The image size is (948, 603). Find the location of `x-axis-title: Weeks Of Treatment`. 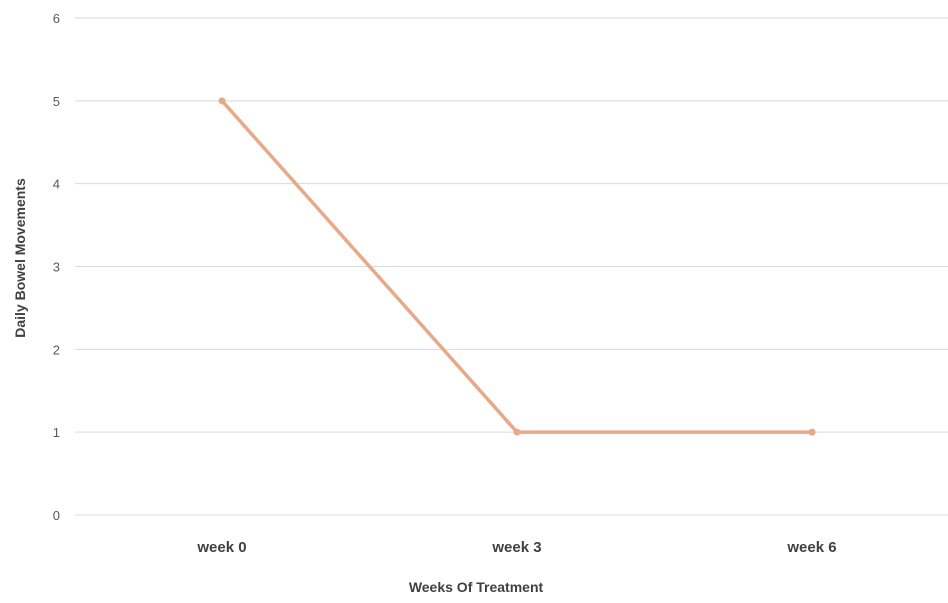

x-axis-title: Weeks Of Treatment is located at coordinates (476, 587).